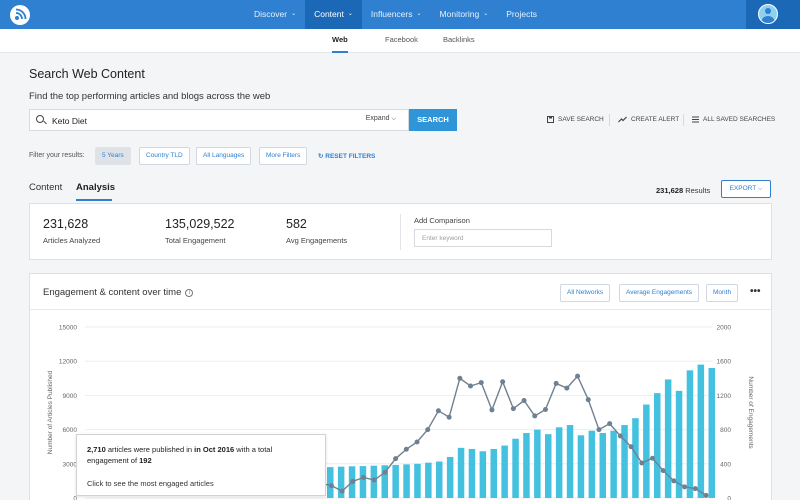  I want to click on nav-item-monitoring: Monitoring ⌄, so click(464, 14).